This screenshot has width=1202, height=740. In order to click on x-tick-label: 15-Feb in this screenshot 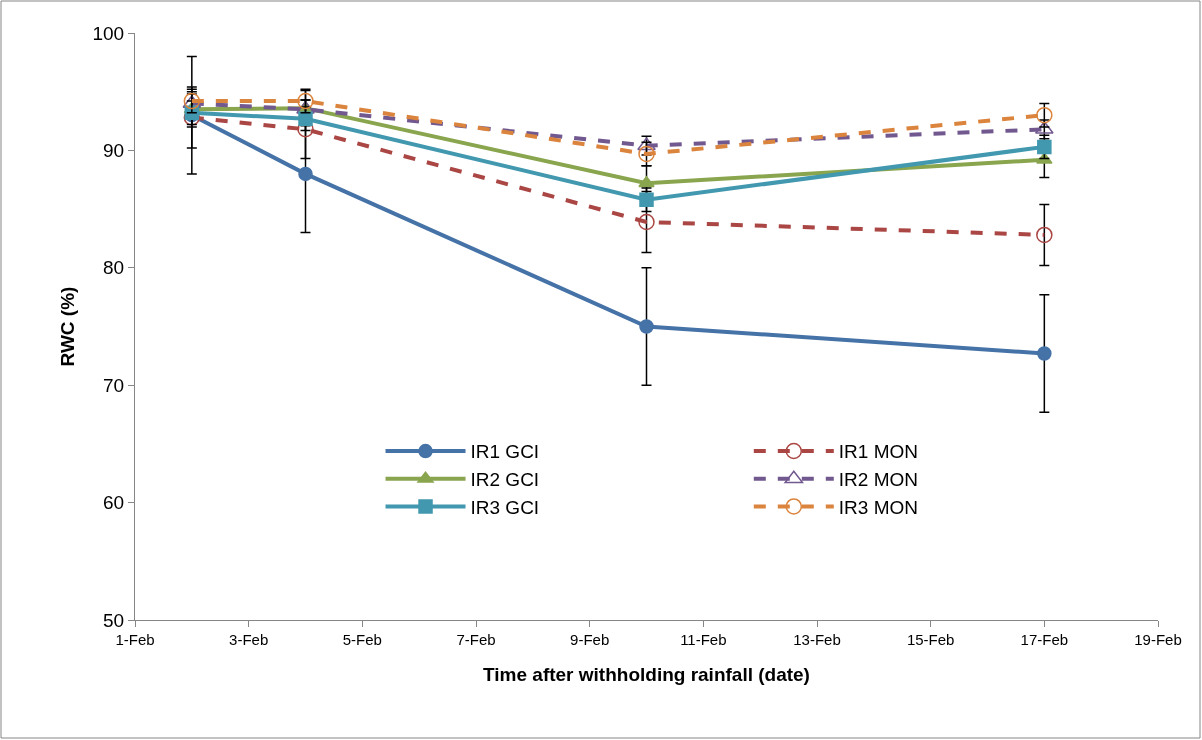, I will do `click(930, 639)`.